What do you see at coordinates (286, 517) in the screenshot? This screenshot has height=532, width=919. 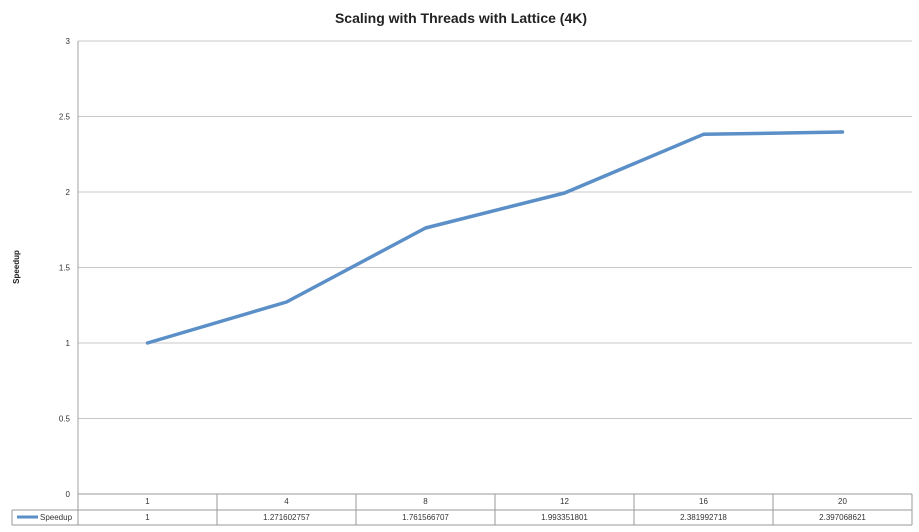 I see `data-label: 1.271602757` at bounding box center [286, 517].